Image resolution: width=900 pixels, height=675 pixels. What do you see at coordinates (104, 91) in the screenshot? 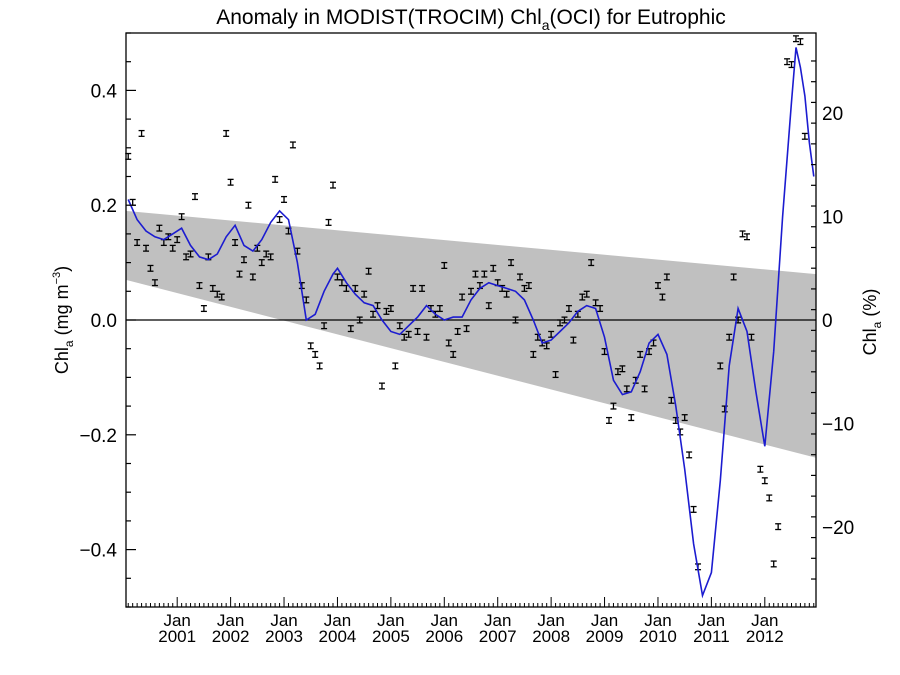
I see `y-tick-label-left: 0.4` at bounding box center [104, 91].